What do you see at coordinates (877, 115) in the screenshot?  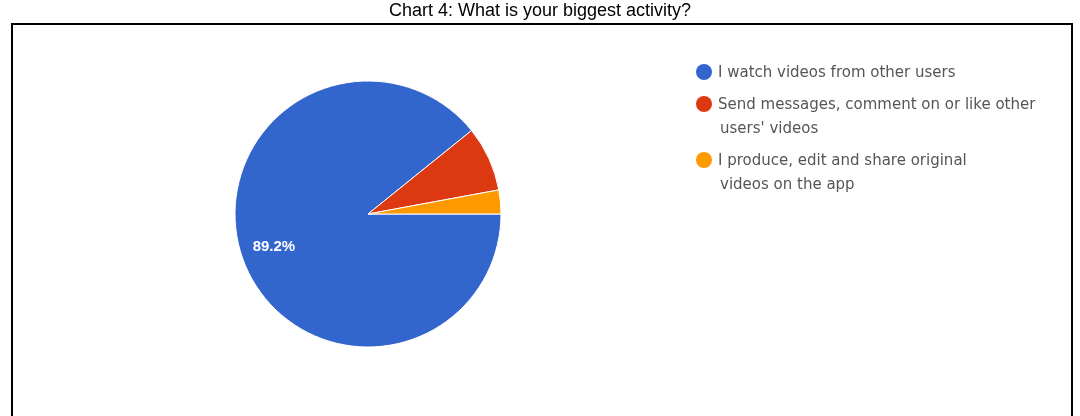 I see `legend-label: Send messages, comment on or like other users' videos` at bounding box center [877, 115].